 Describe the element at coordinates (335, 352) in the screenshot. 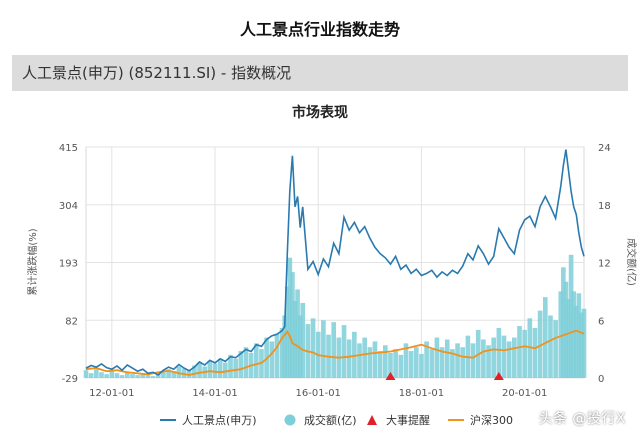

I see `hs300-line` at that location.